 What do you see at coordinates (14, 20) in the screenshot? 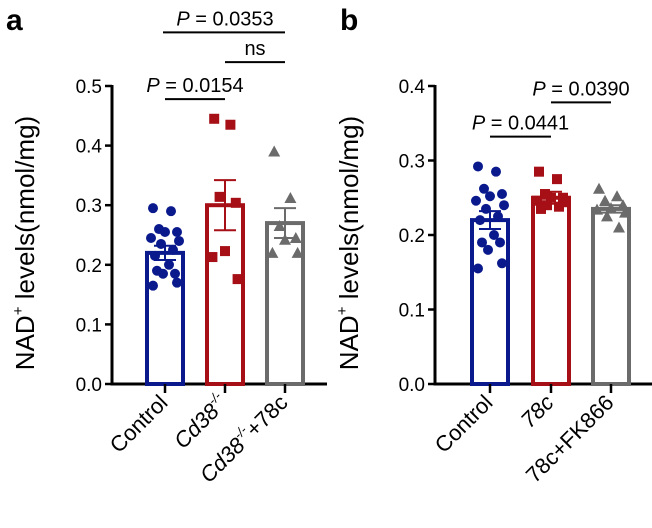
I see `panel-label: a` at bounding box center [14, 20].